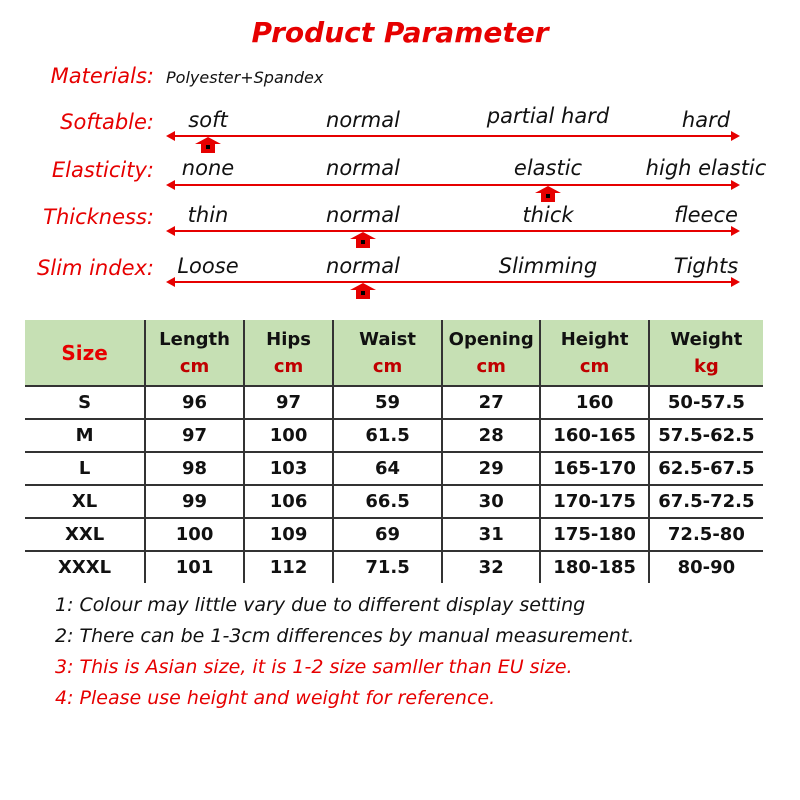  What do you see at coordinates (705, 402) in the screenshot?
I see `table-cell: 50-57.5` at bounding box center [705, 402].